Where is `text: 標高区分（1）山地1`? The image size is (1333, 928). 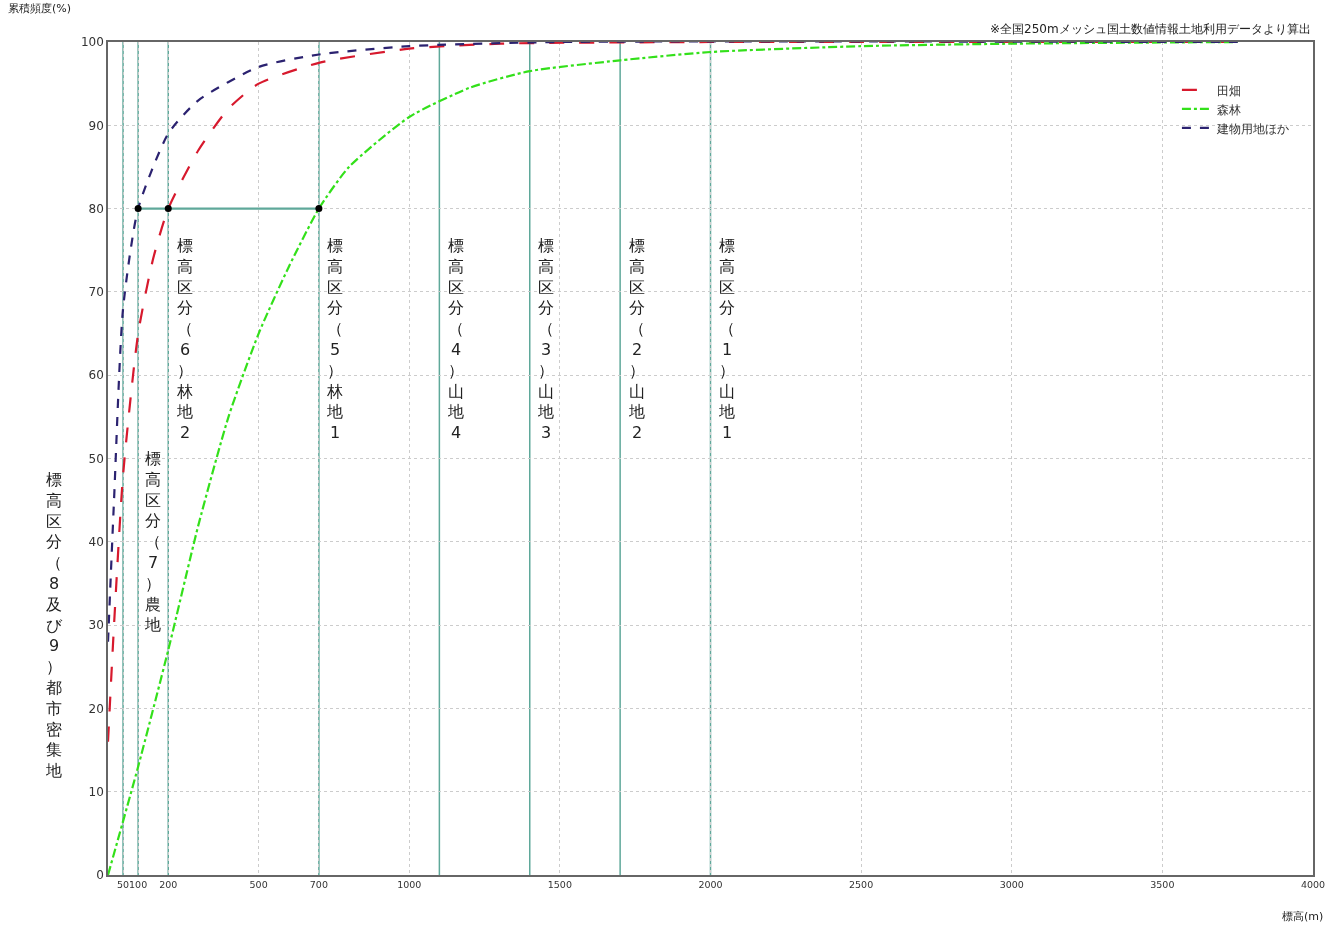
text: 標高区分（1）山地1 is located at coordinates (727, 339).